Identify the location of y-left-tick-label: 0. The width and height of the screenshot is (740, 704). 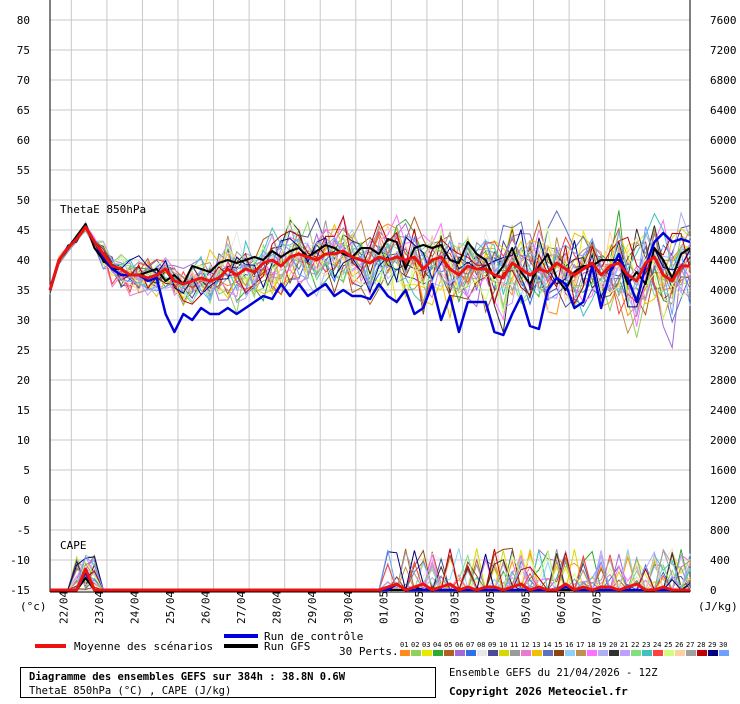
(26, 500).